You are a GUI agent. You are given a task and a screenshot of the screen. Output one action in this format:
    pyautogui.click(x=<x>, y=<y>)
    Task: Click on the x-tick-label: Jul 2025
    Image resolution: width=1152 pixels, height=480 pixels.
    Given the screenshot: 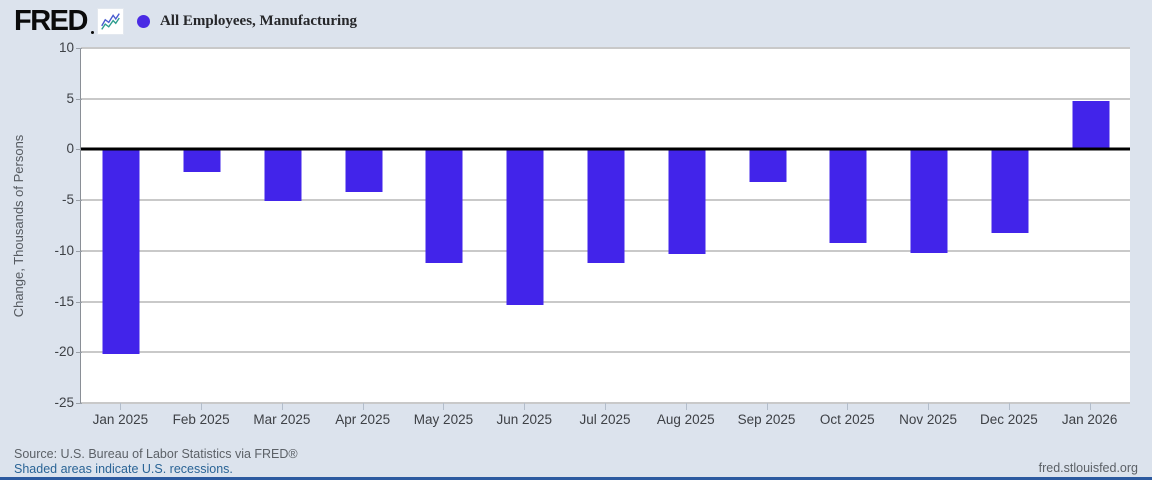 What is the action you would take?
    pyautogui.click(x=605, y=419)
    